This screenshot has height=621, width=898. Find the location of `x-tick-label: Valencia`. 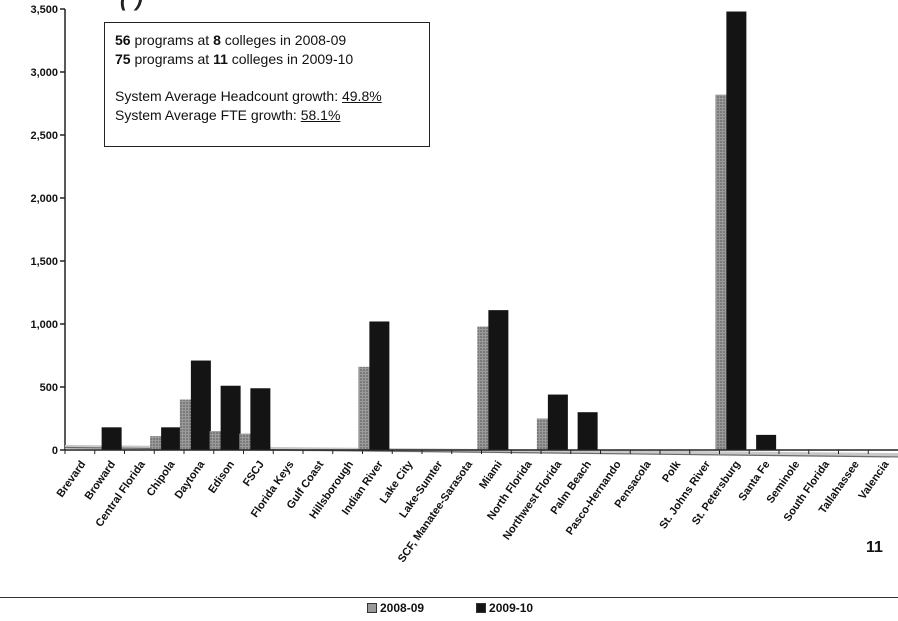

x-tick-label: Valencia is located at coordinates (874, 480).